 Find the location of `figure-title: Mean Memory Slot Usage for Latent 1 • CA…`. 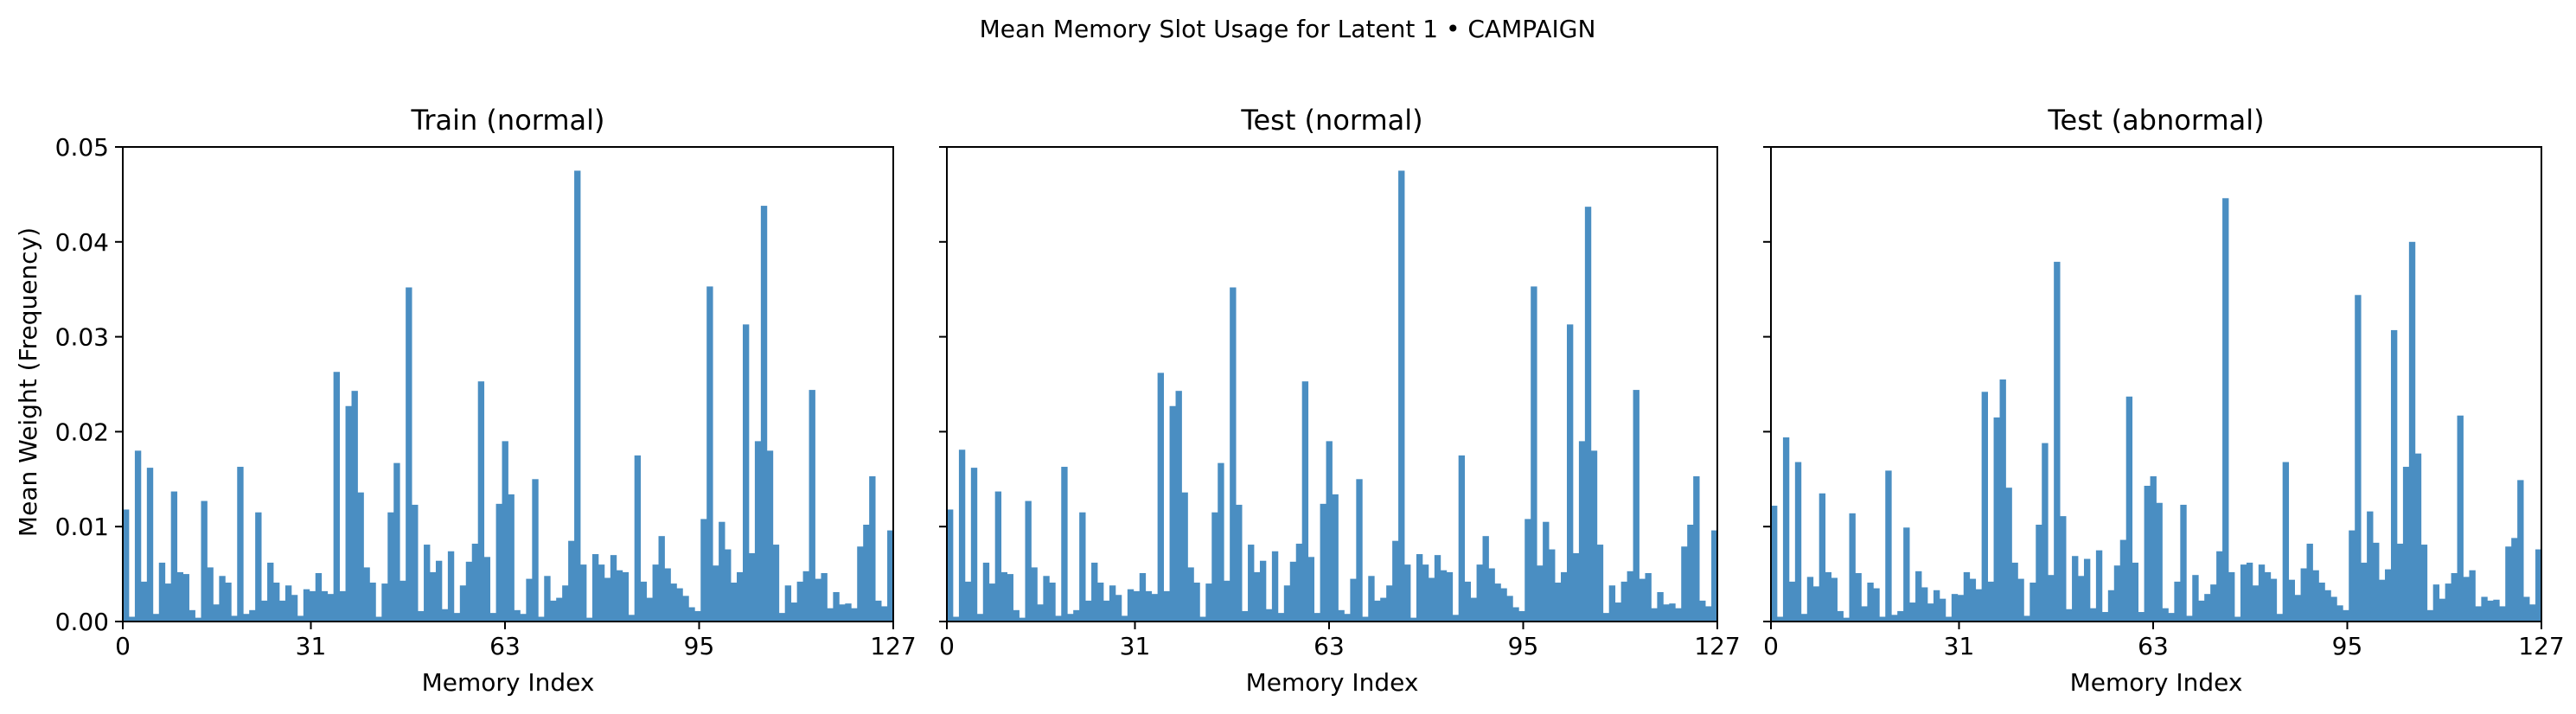

figure-title: Mean Memory Slot Usage for Latent 1 • CA… is located at coordinates (1288, 29).